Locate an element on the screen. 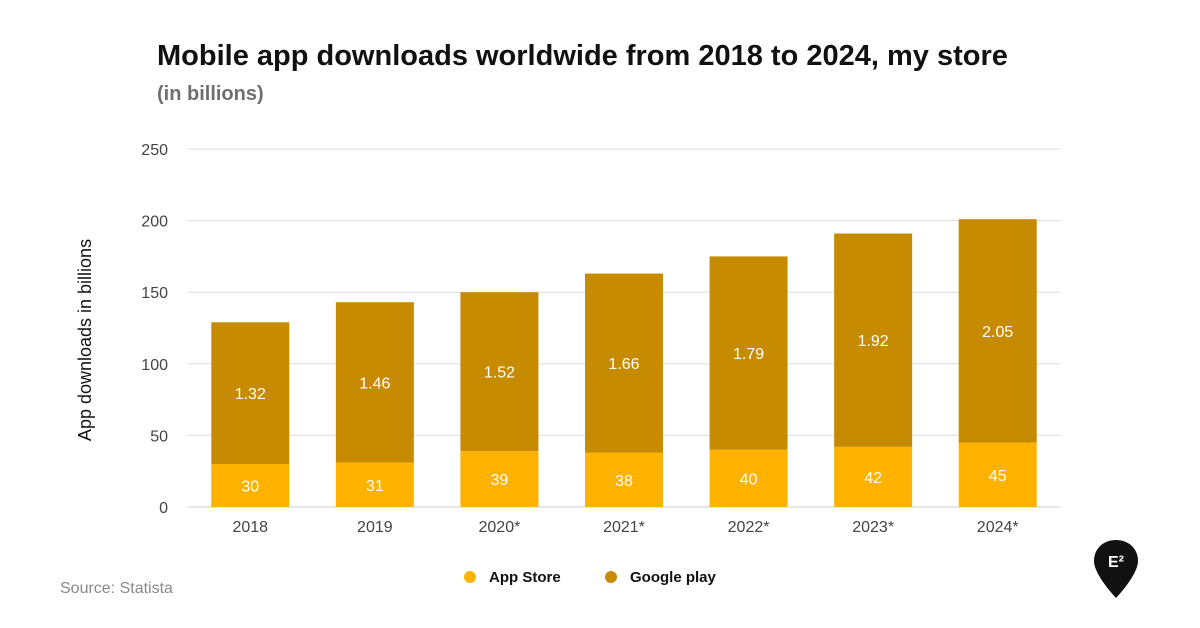  x-tick-label: 2020* is located at coordinates (500, 527).